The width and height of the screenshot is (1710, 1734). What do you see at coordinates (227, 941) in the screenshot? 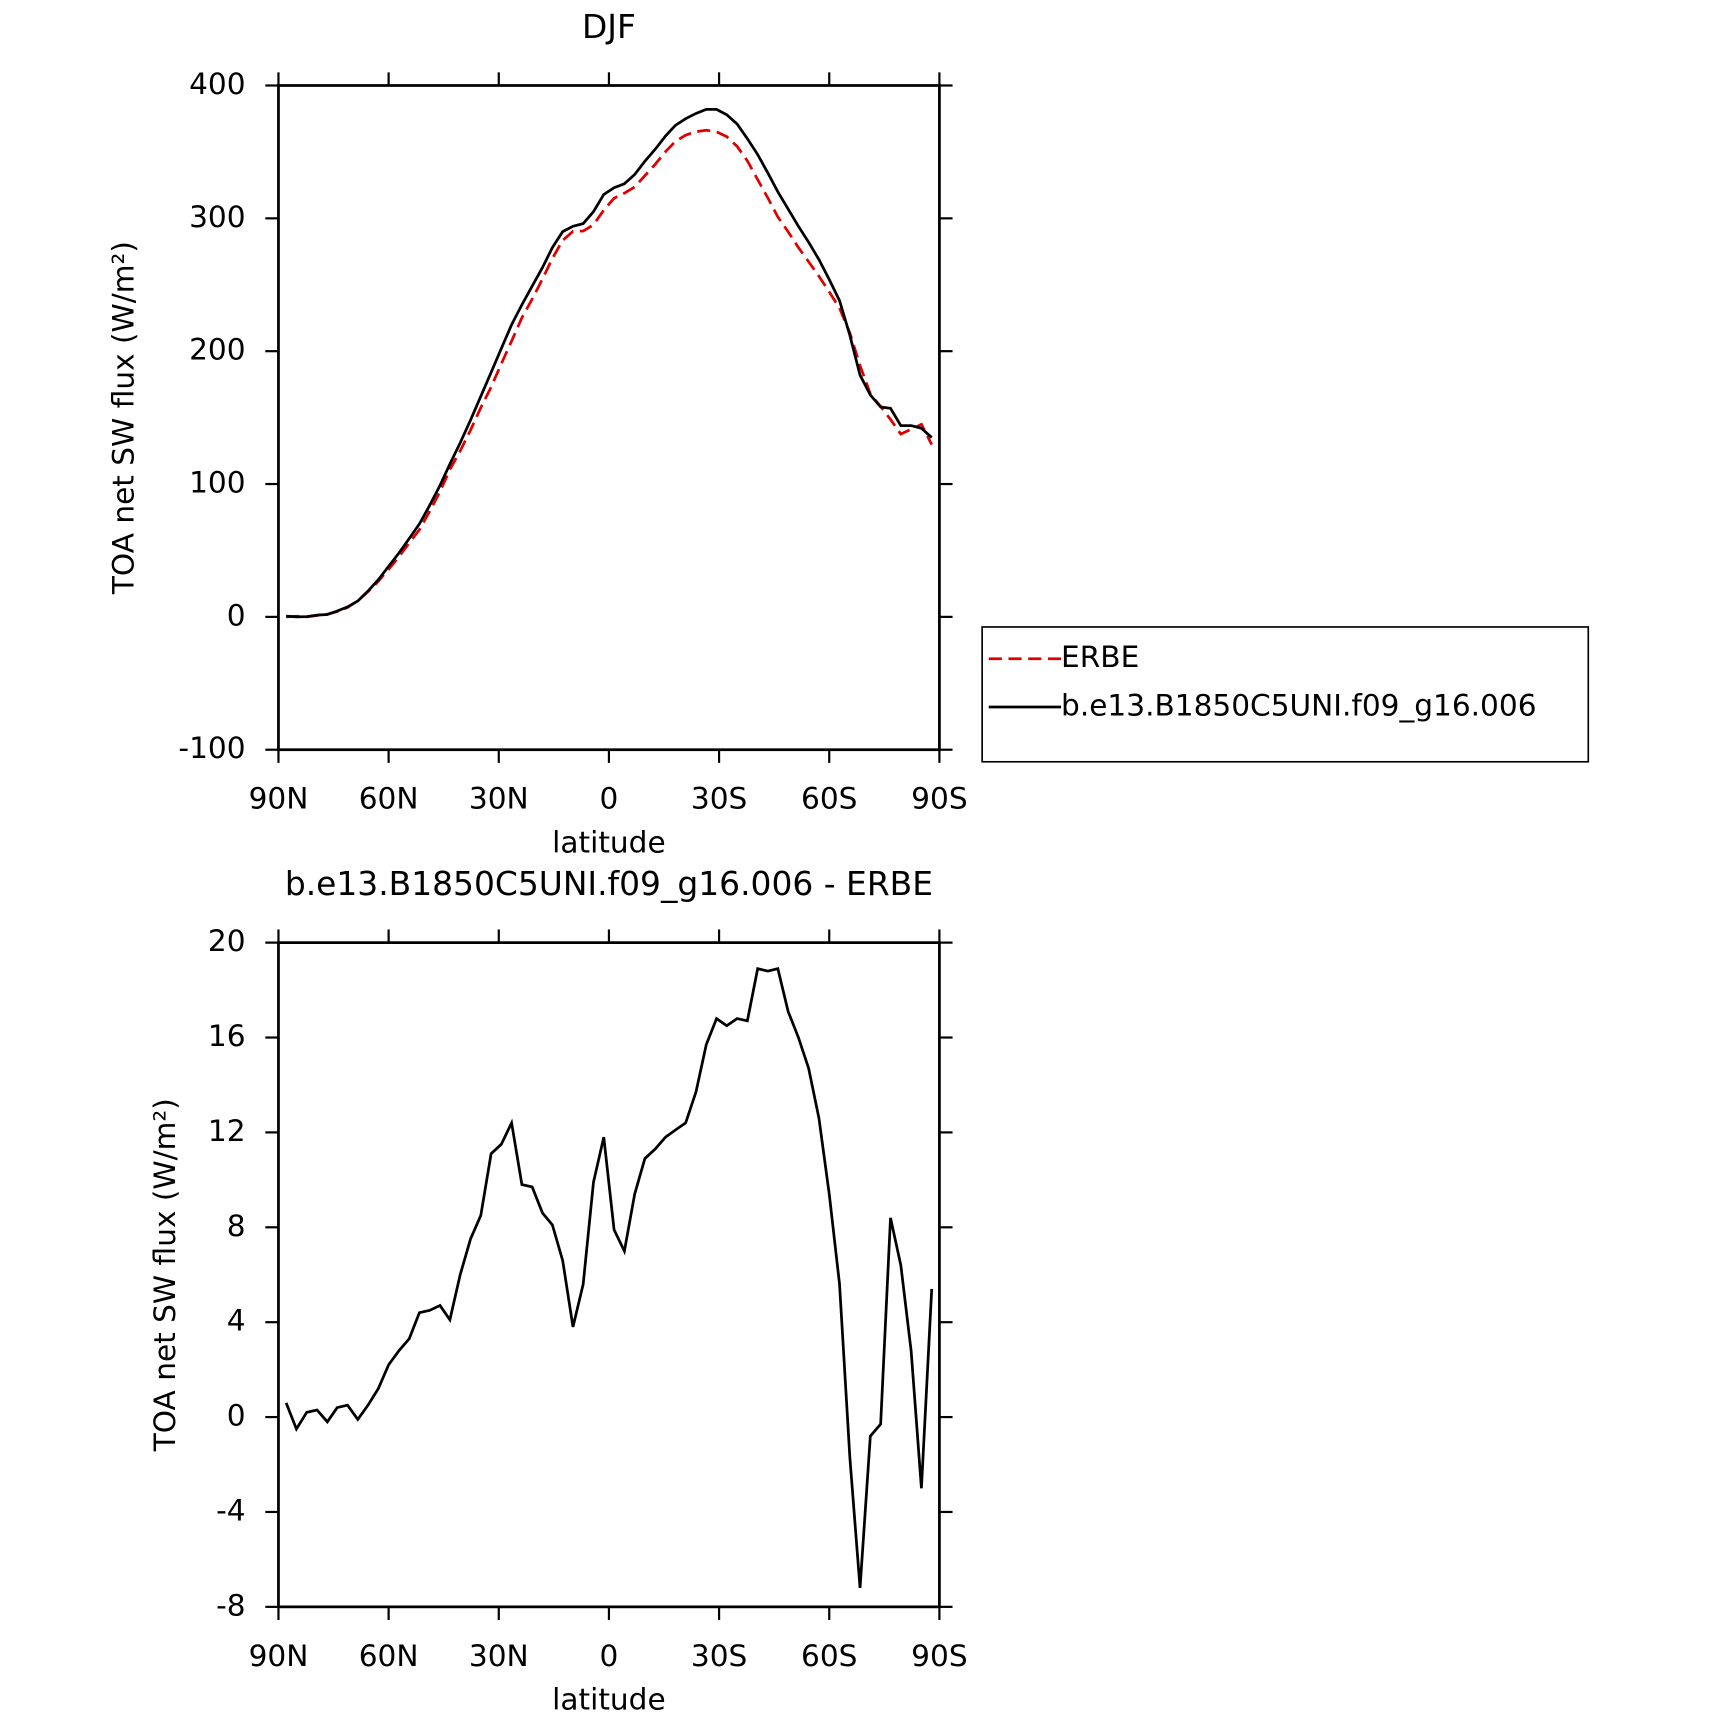
I see `y-tick-label: 20` at bounding box center [227, 941].